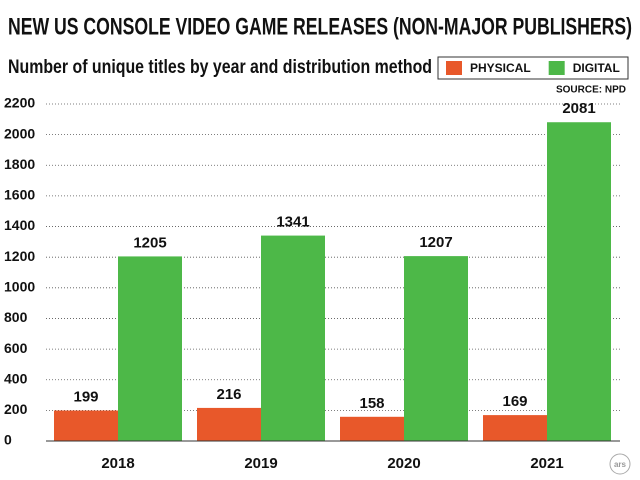  I want to click on y-tick-label: 800, so click(16, 317).